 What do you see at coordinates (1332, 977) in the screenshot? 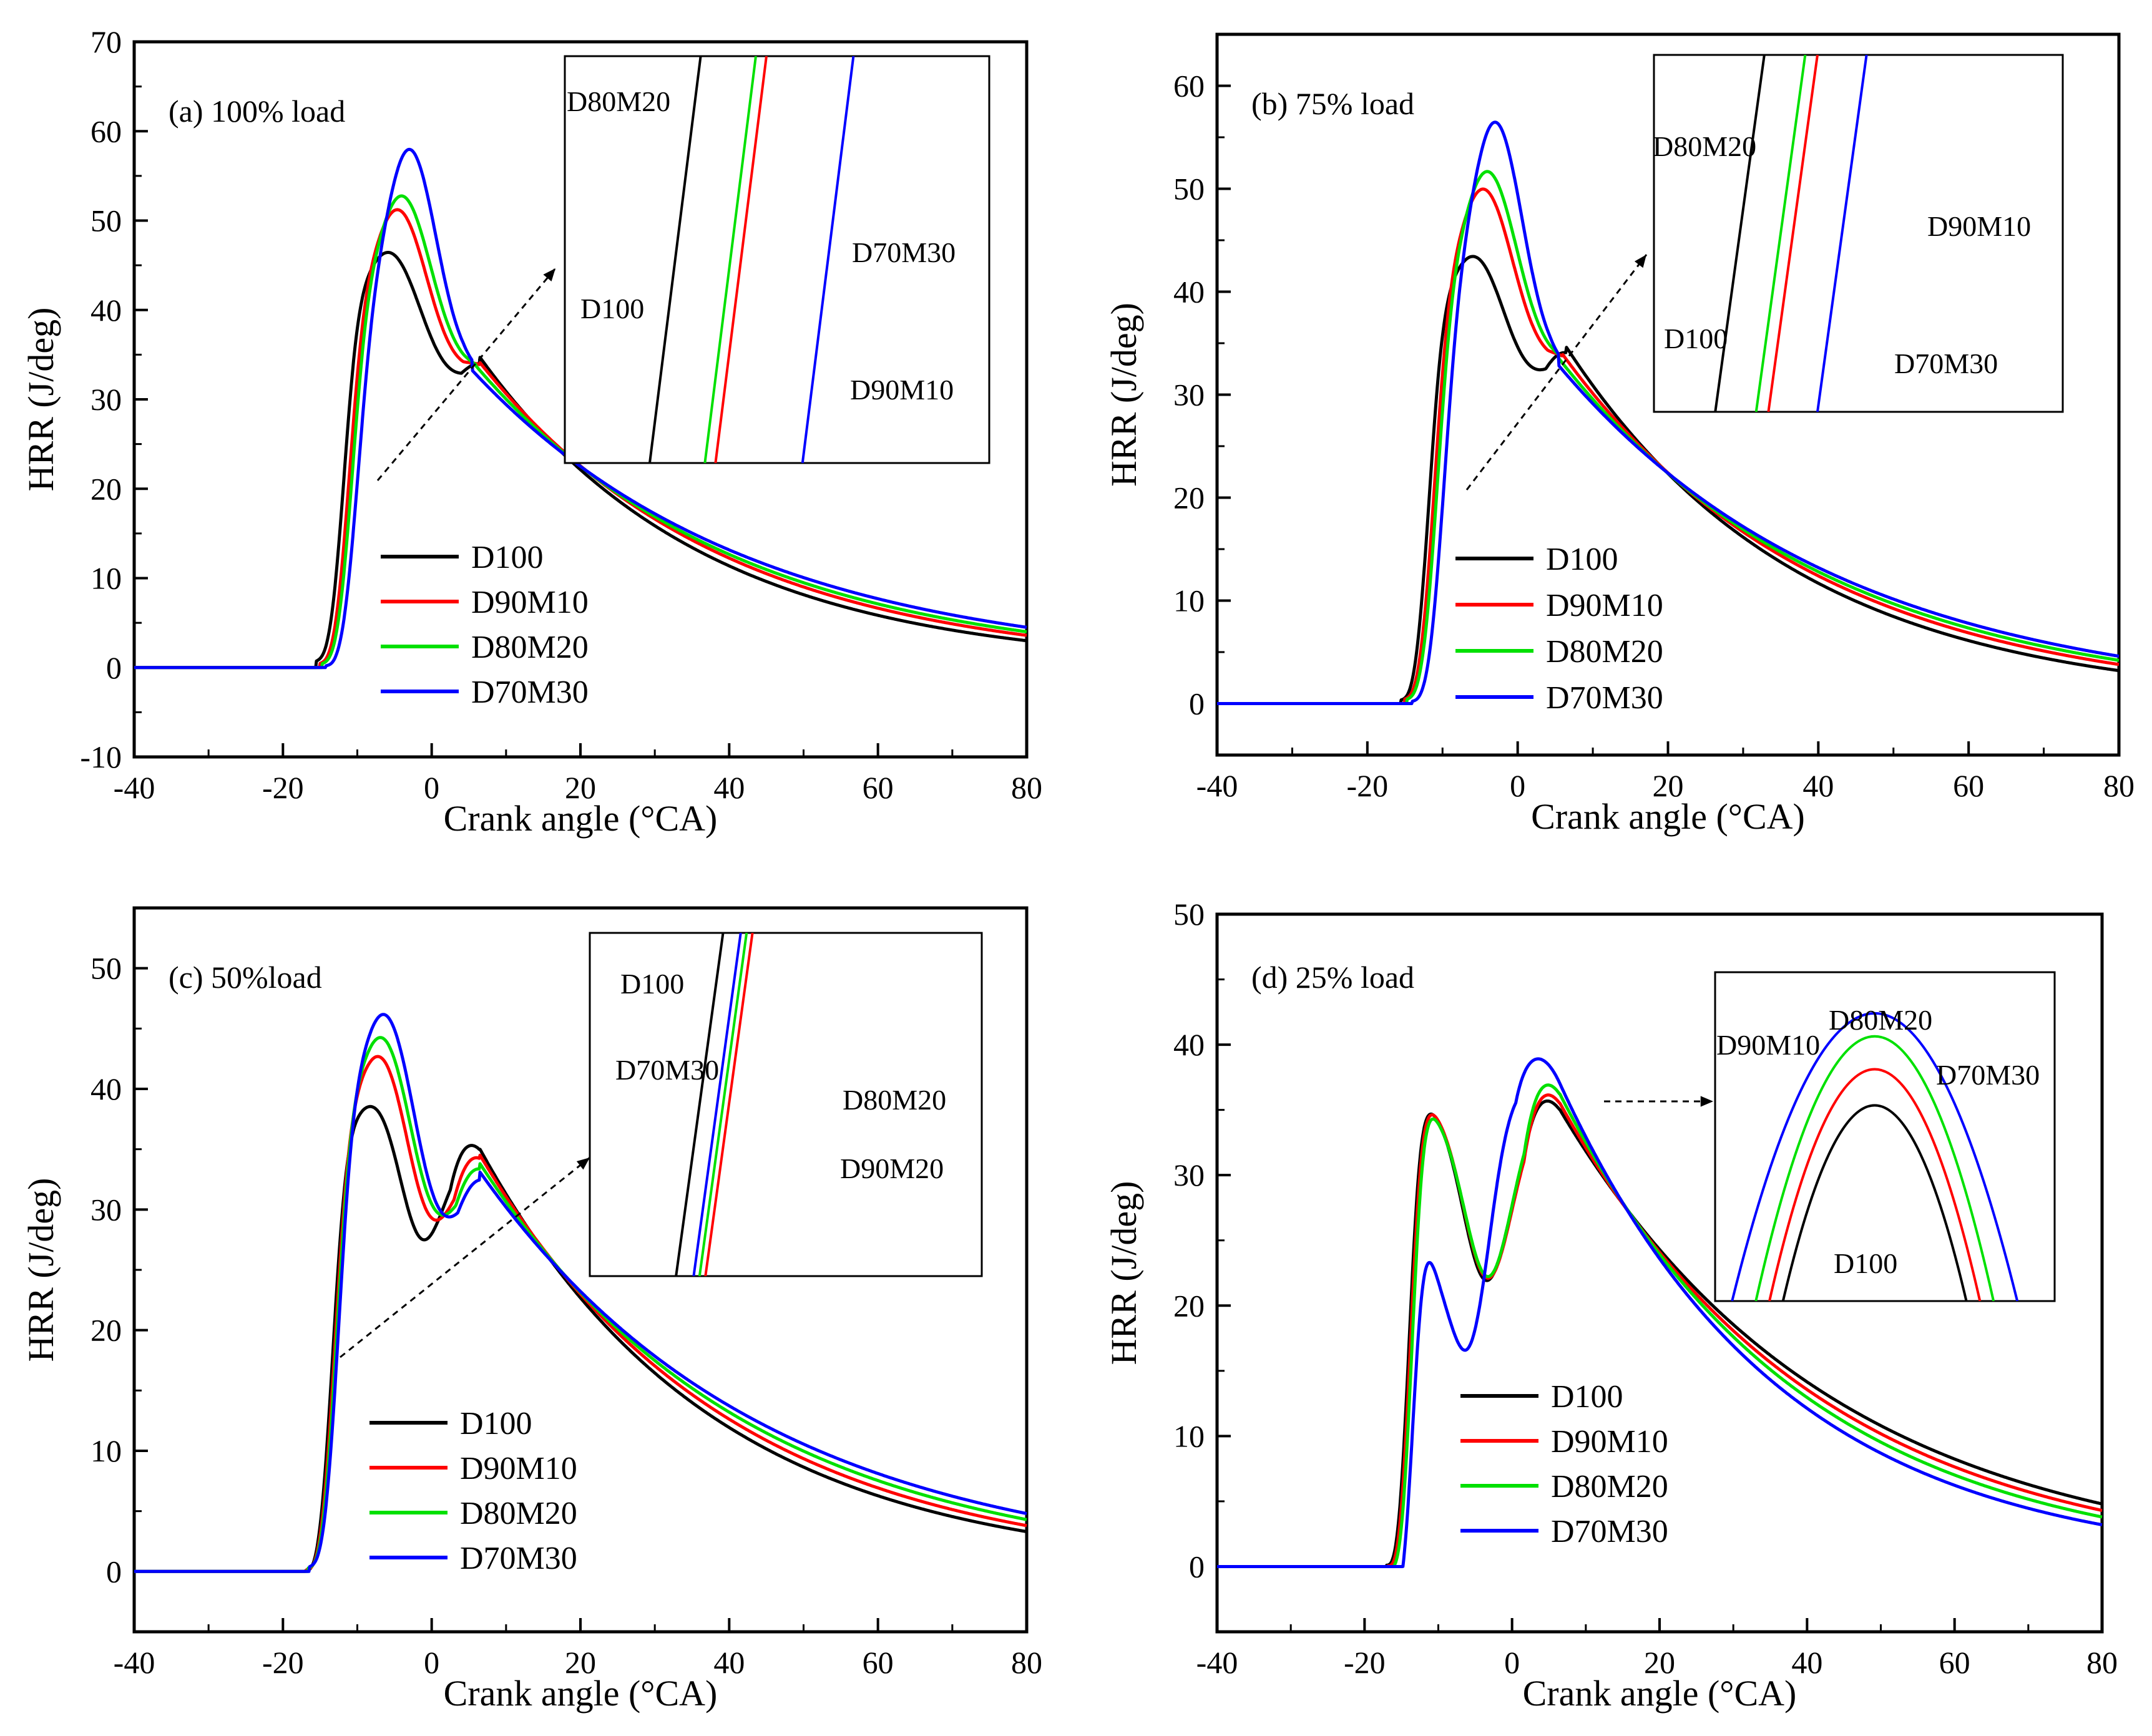
I see `panel-title: (d) 25% load` at bounding box center [1332, 977].